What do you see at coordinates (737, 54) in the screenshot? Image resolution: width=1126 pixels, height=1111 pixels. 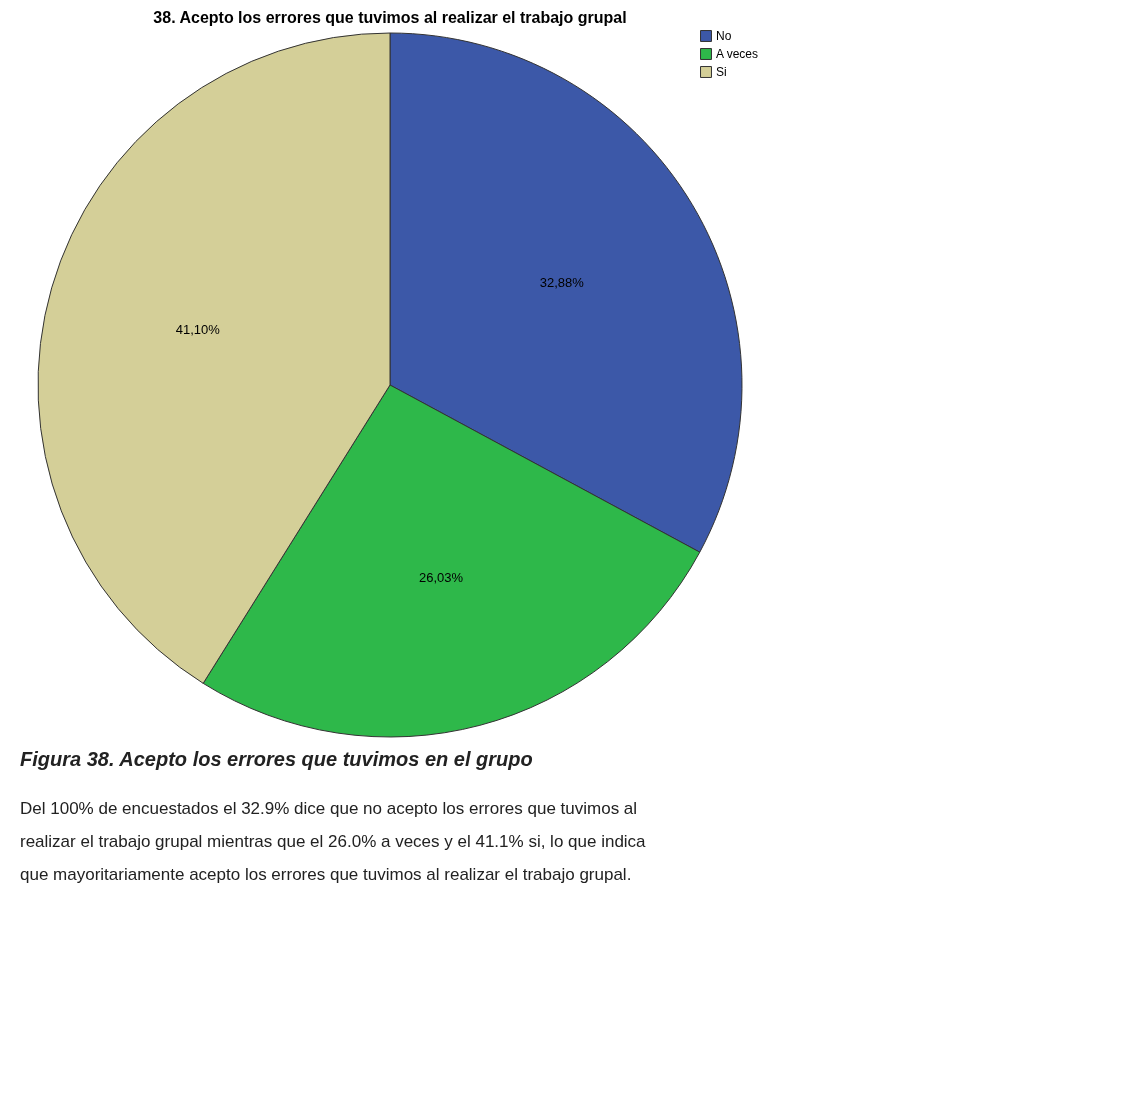 I see `legend-label: A veces` at bounding box center [737, 54].